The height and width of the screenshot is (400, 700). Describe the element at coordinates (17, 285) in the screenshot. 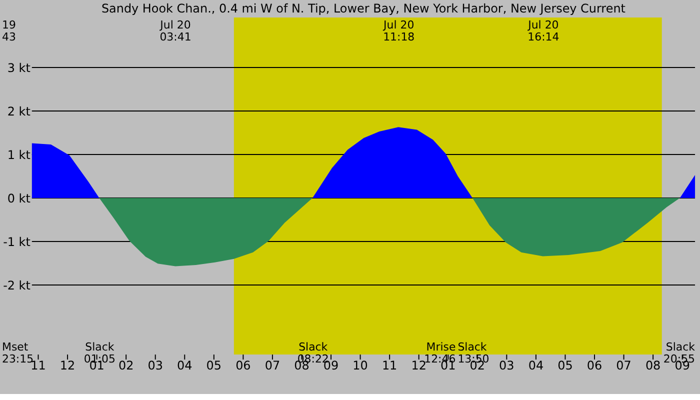

I see `y-tick-label: -2 kt` at that location.